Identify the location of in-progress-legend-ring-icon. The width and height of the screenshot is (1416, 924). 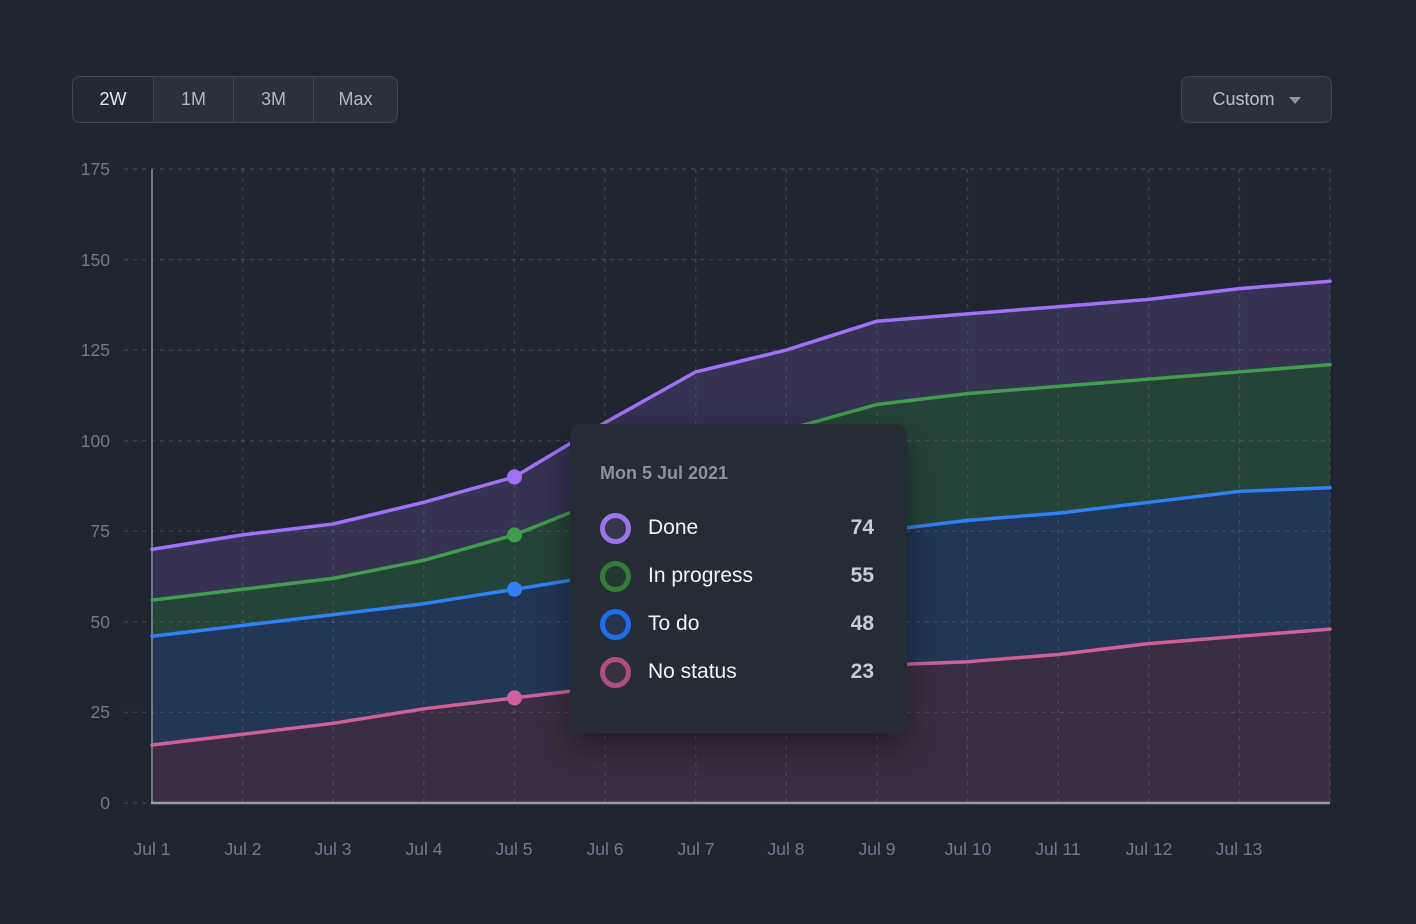
(615, 576).